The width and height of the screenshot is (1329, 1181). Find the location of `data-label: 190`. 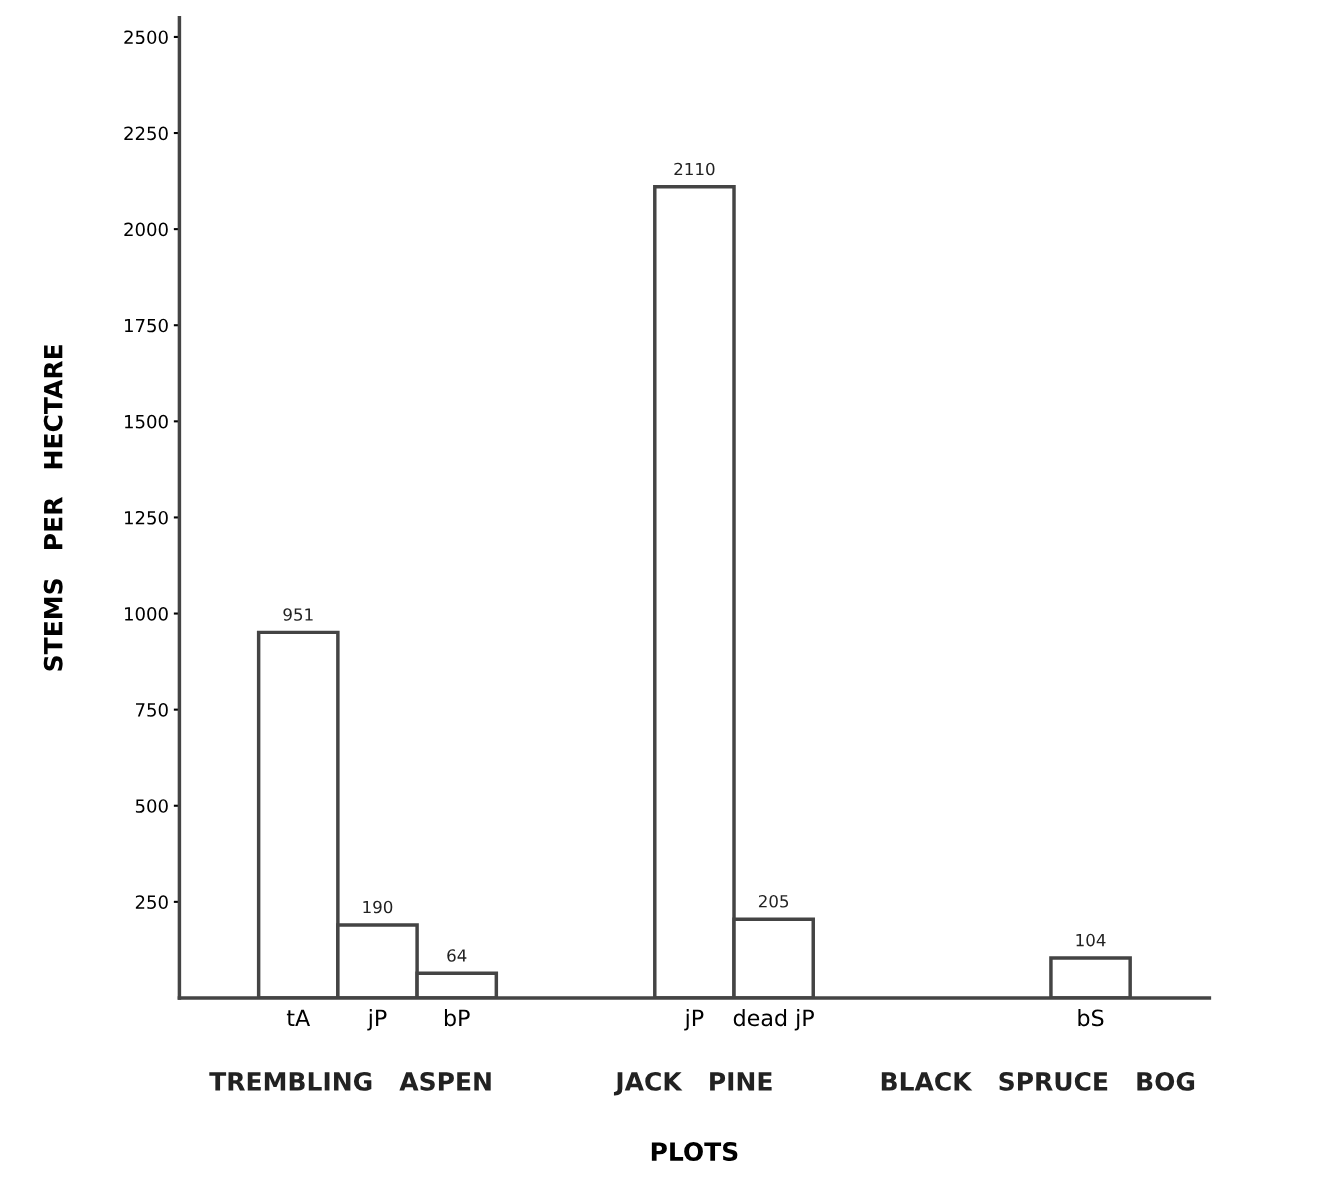

data-label: 190 is located at coordinates (378, 907).